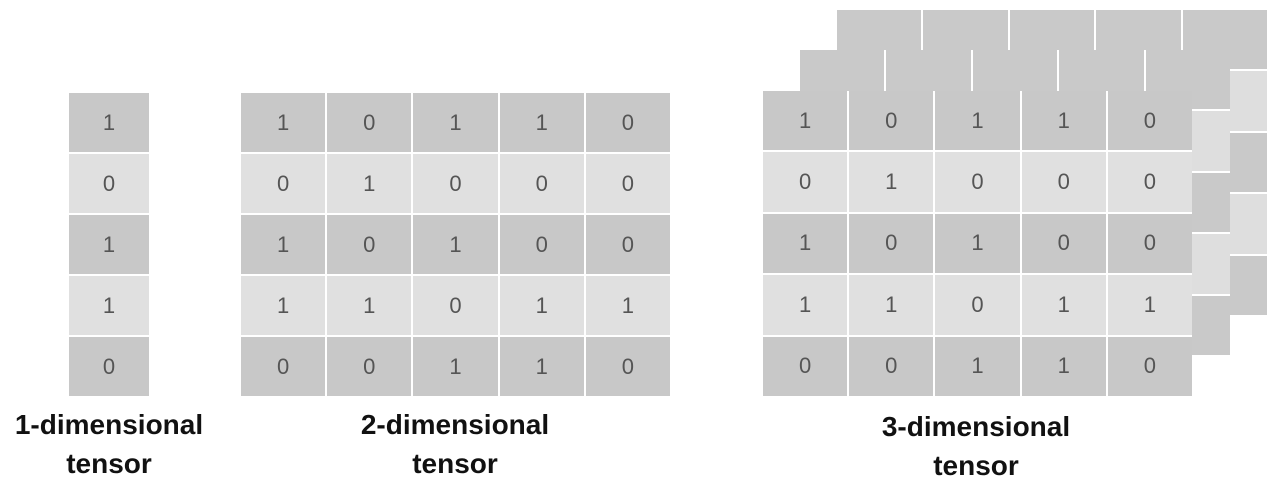 The height and width of the screenshot is (495, 1272). What do you see at coordinates (1149, 182) in the screenshot?
I see `tensor-3d-cell-r1-c4: 0` at bounding box center [1149, 182].